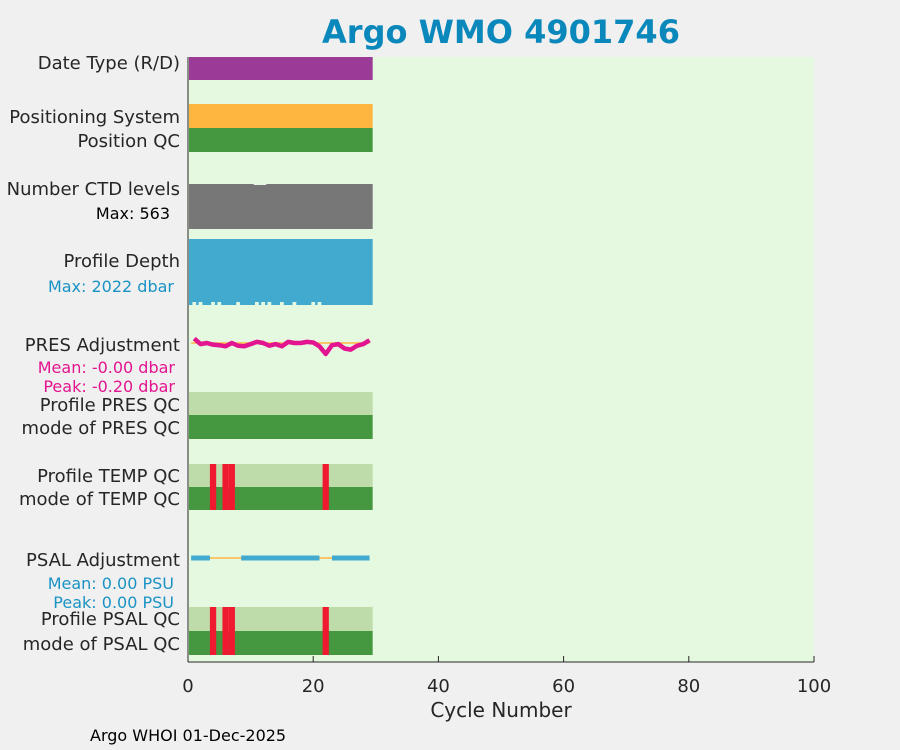  I want to click on label-psal-adjustment: PSAL Adjustment, so click(103, 560).